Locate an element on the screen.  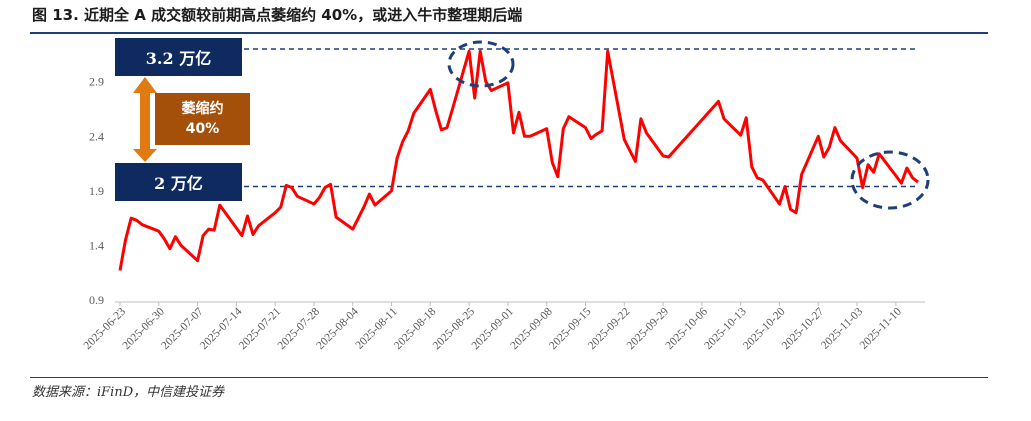
y-tick-label: 2.4 is located at coordinates (96, 136).